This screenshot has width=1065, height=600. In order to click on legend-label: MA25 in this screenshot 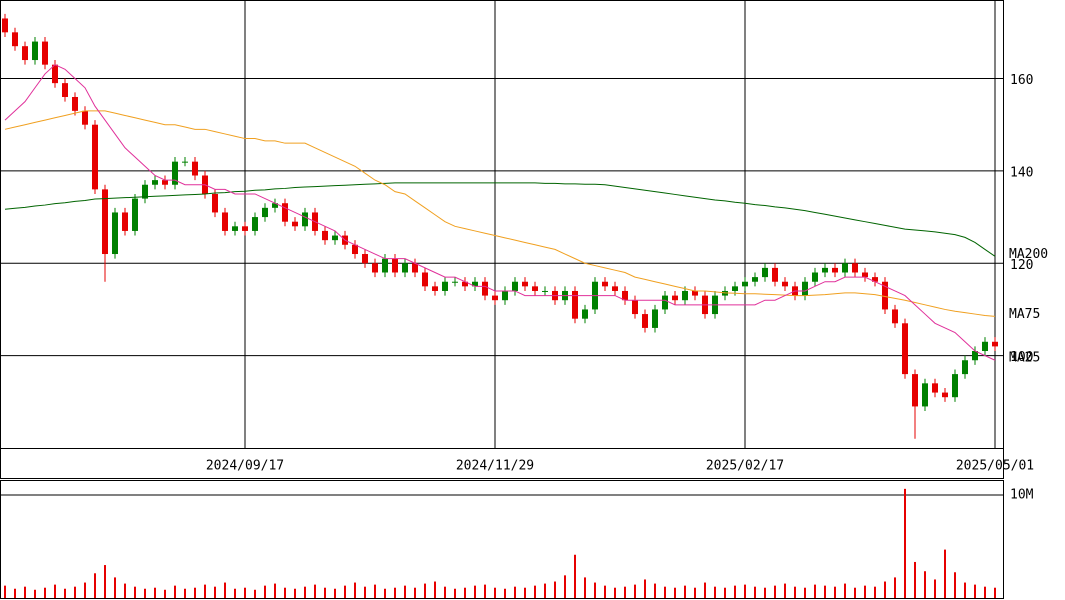, I will do `click(1024, 358)`.